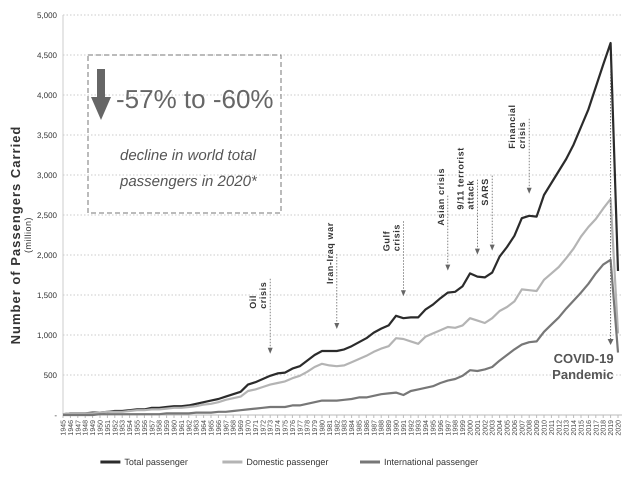 This screenshot has width=624, height=481. I want to click on ref-line-label: SARS, so click(485, 192).